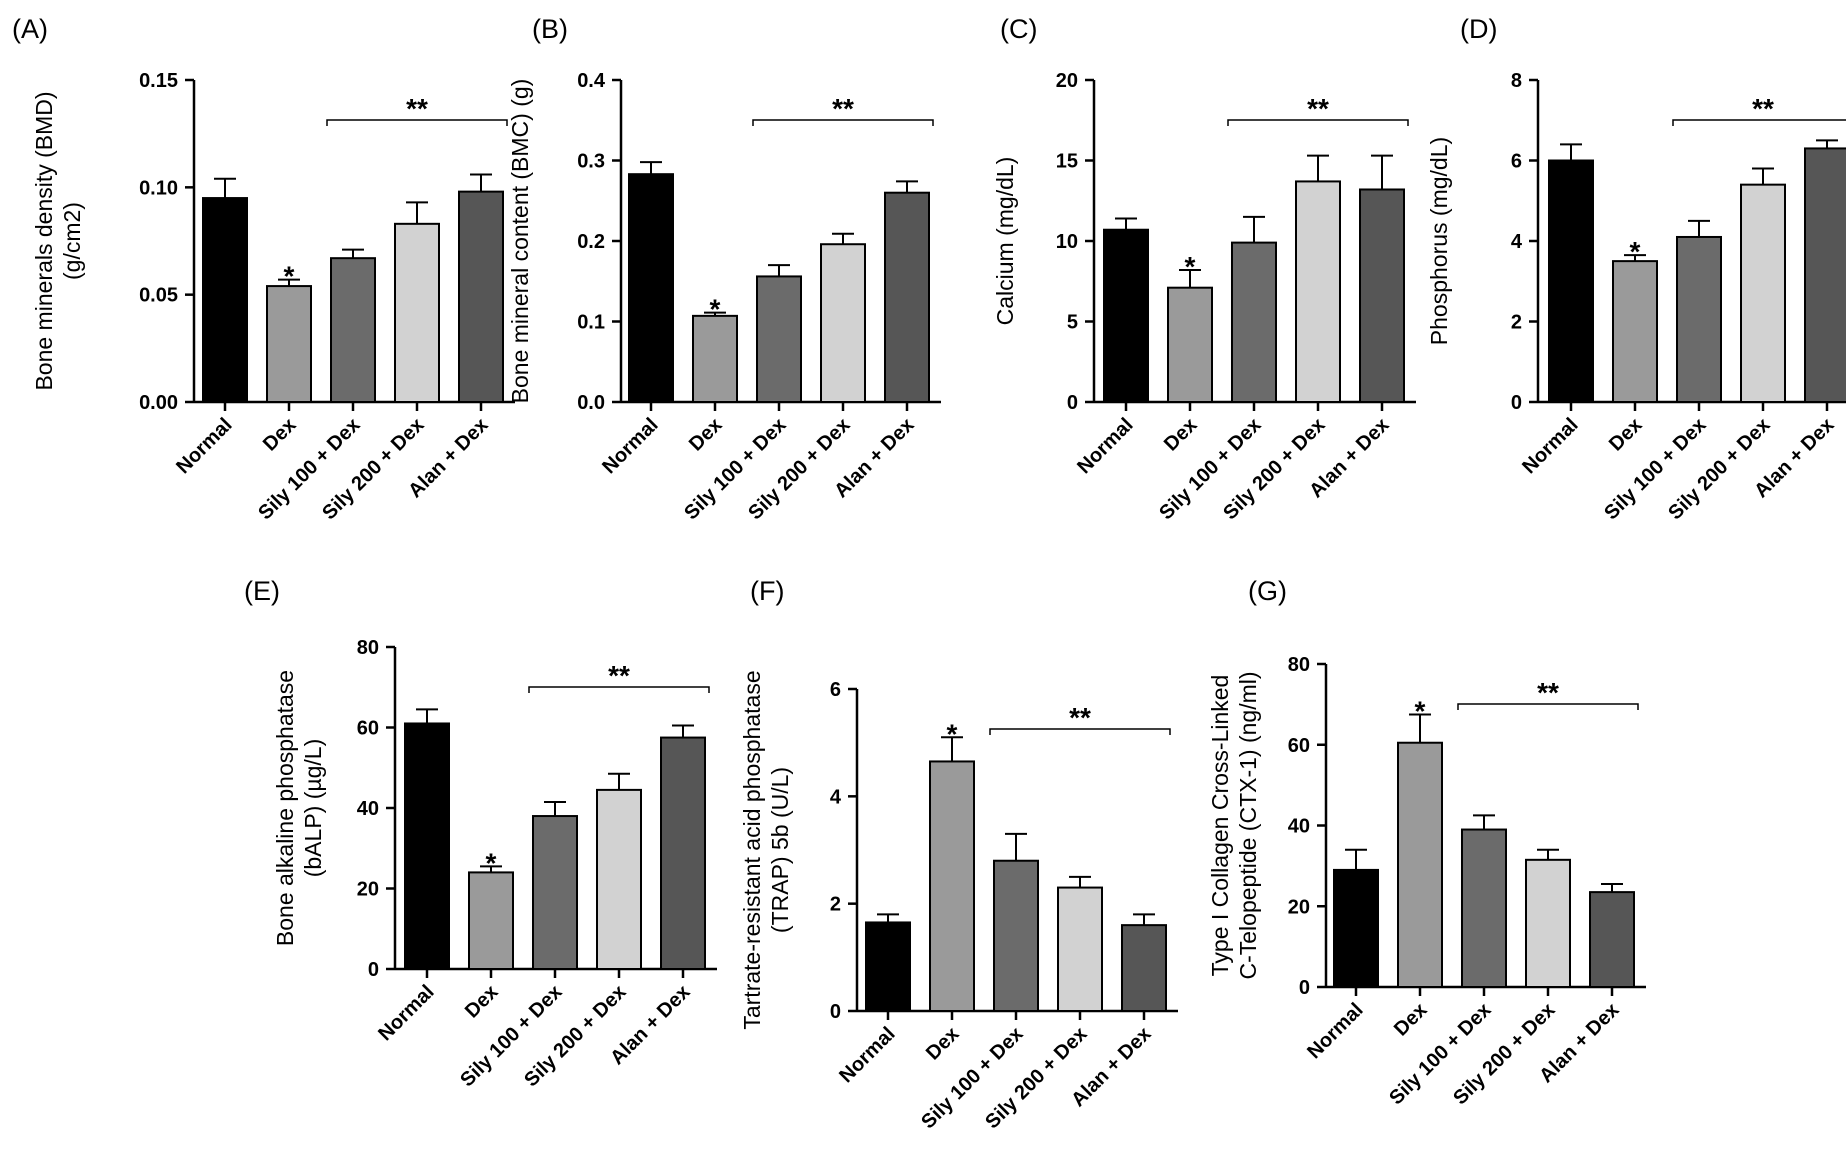 The image size is (1846, 1174). I want to click on y-tick-label: 0.0, so click(591, 403).